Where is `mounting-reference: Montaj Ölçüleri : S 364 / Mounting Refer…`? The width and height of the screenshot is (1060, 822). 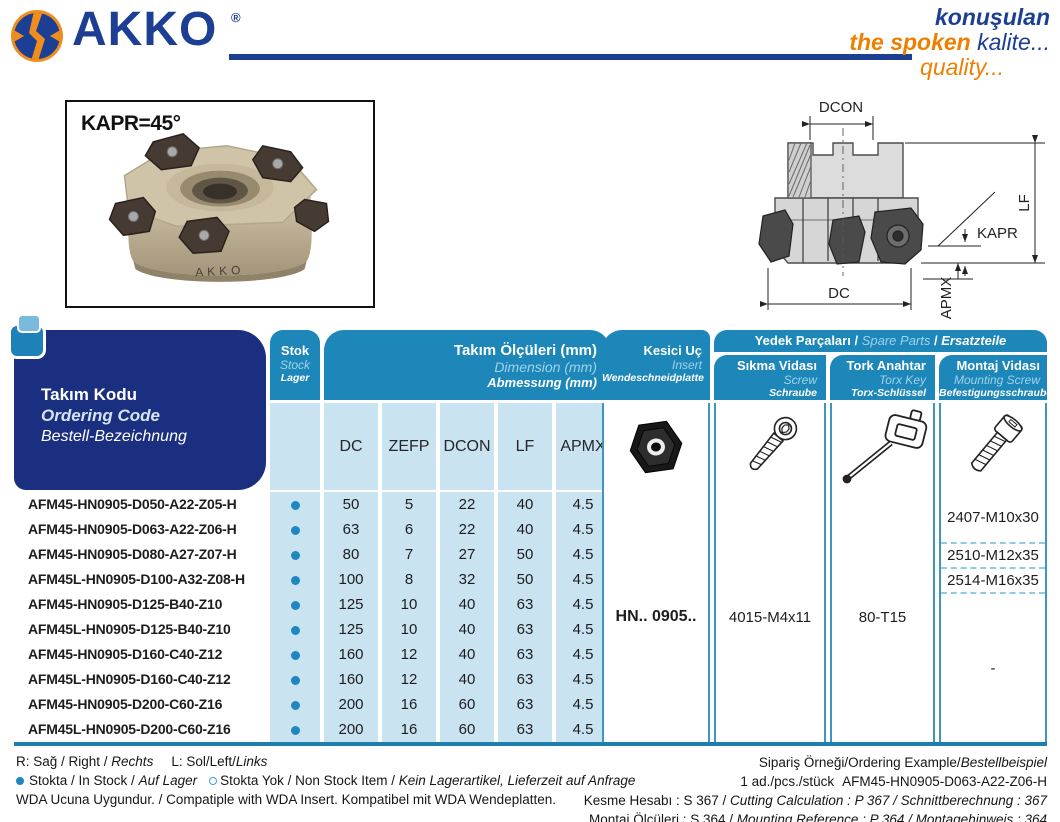
mounting-reference: Montaj Ölçüleri : S 364 / Mounting Refer… is located at coordinates (817, 817).